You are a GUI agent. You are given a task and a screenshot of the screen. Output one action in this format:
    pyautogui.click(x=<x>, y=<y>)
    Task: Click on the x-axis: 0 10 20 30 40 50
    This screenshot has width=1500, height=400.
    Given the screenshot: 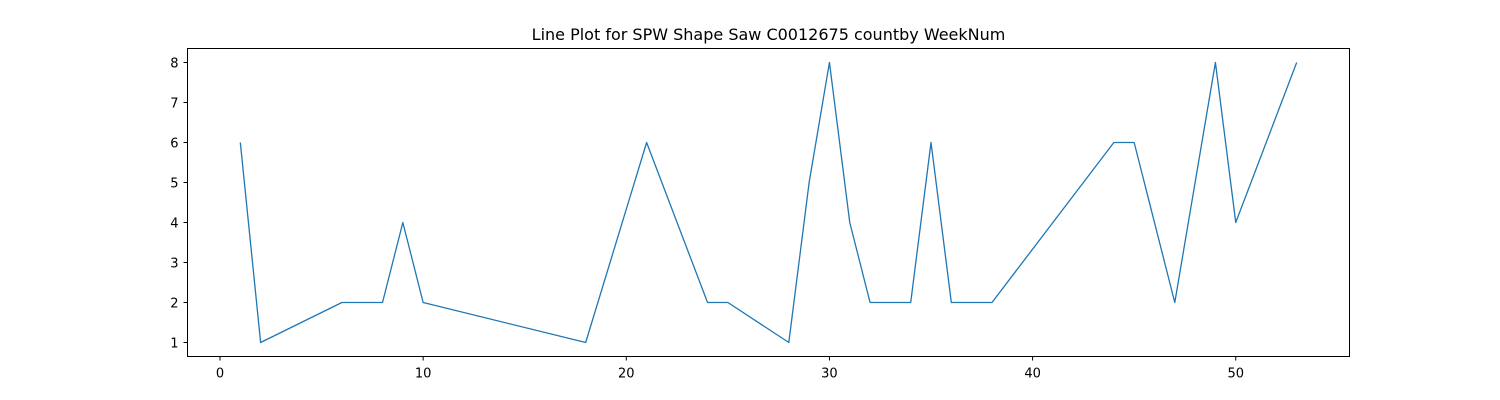 What is the action you would take?
    pyautogui.click(x=730, y=369)
    